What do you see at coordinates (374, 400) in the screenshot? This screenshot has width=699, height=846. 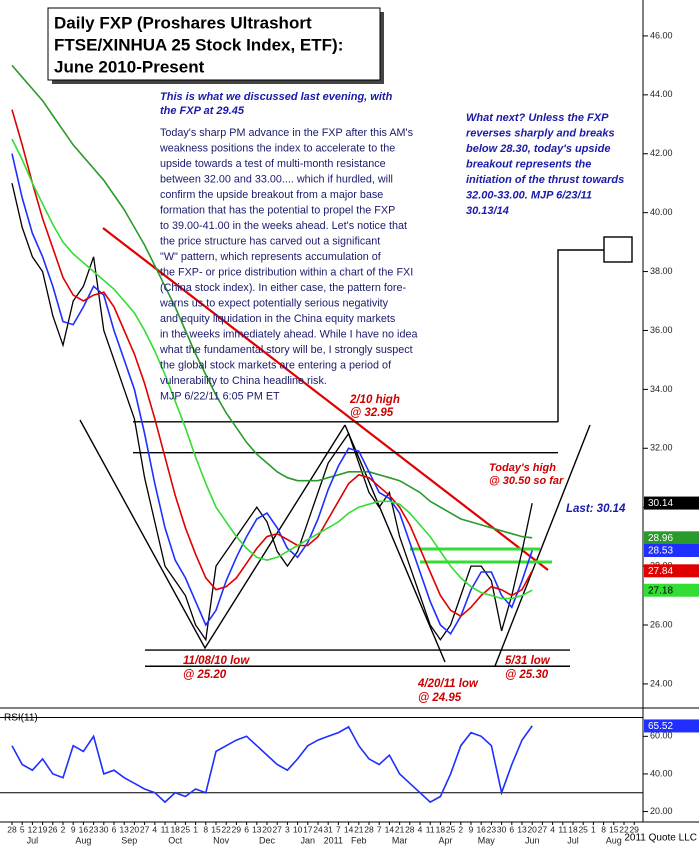 I see `annotation: 2/10 high` at bounding box center [374, 400].